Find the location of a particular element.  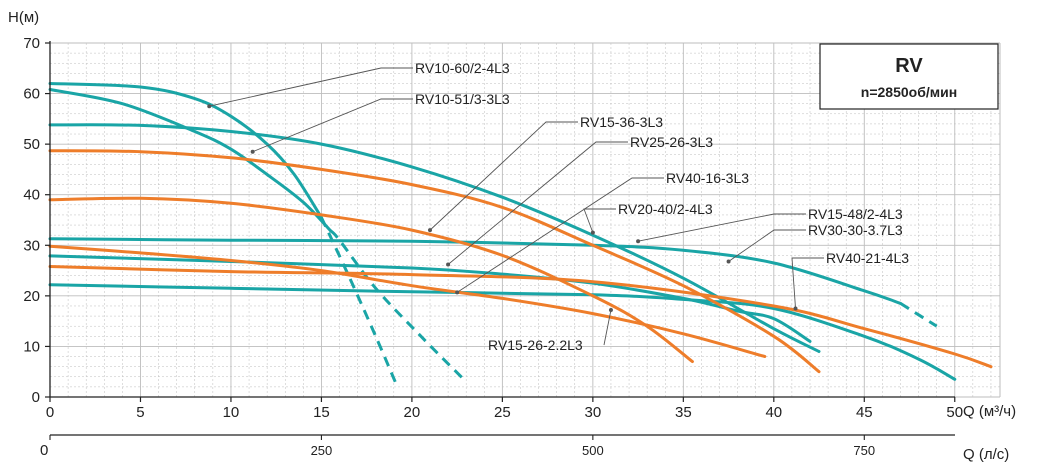

x-tick-label: 30 is located at coordinates (593, 412).